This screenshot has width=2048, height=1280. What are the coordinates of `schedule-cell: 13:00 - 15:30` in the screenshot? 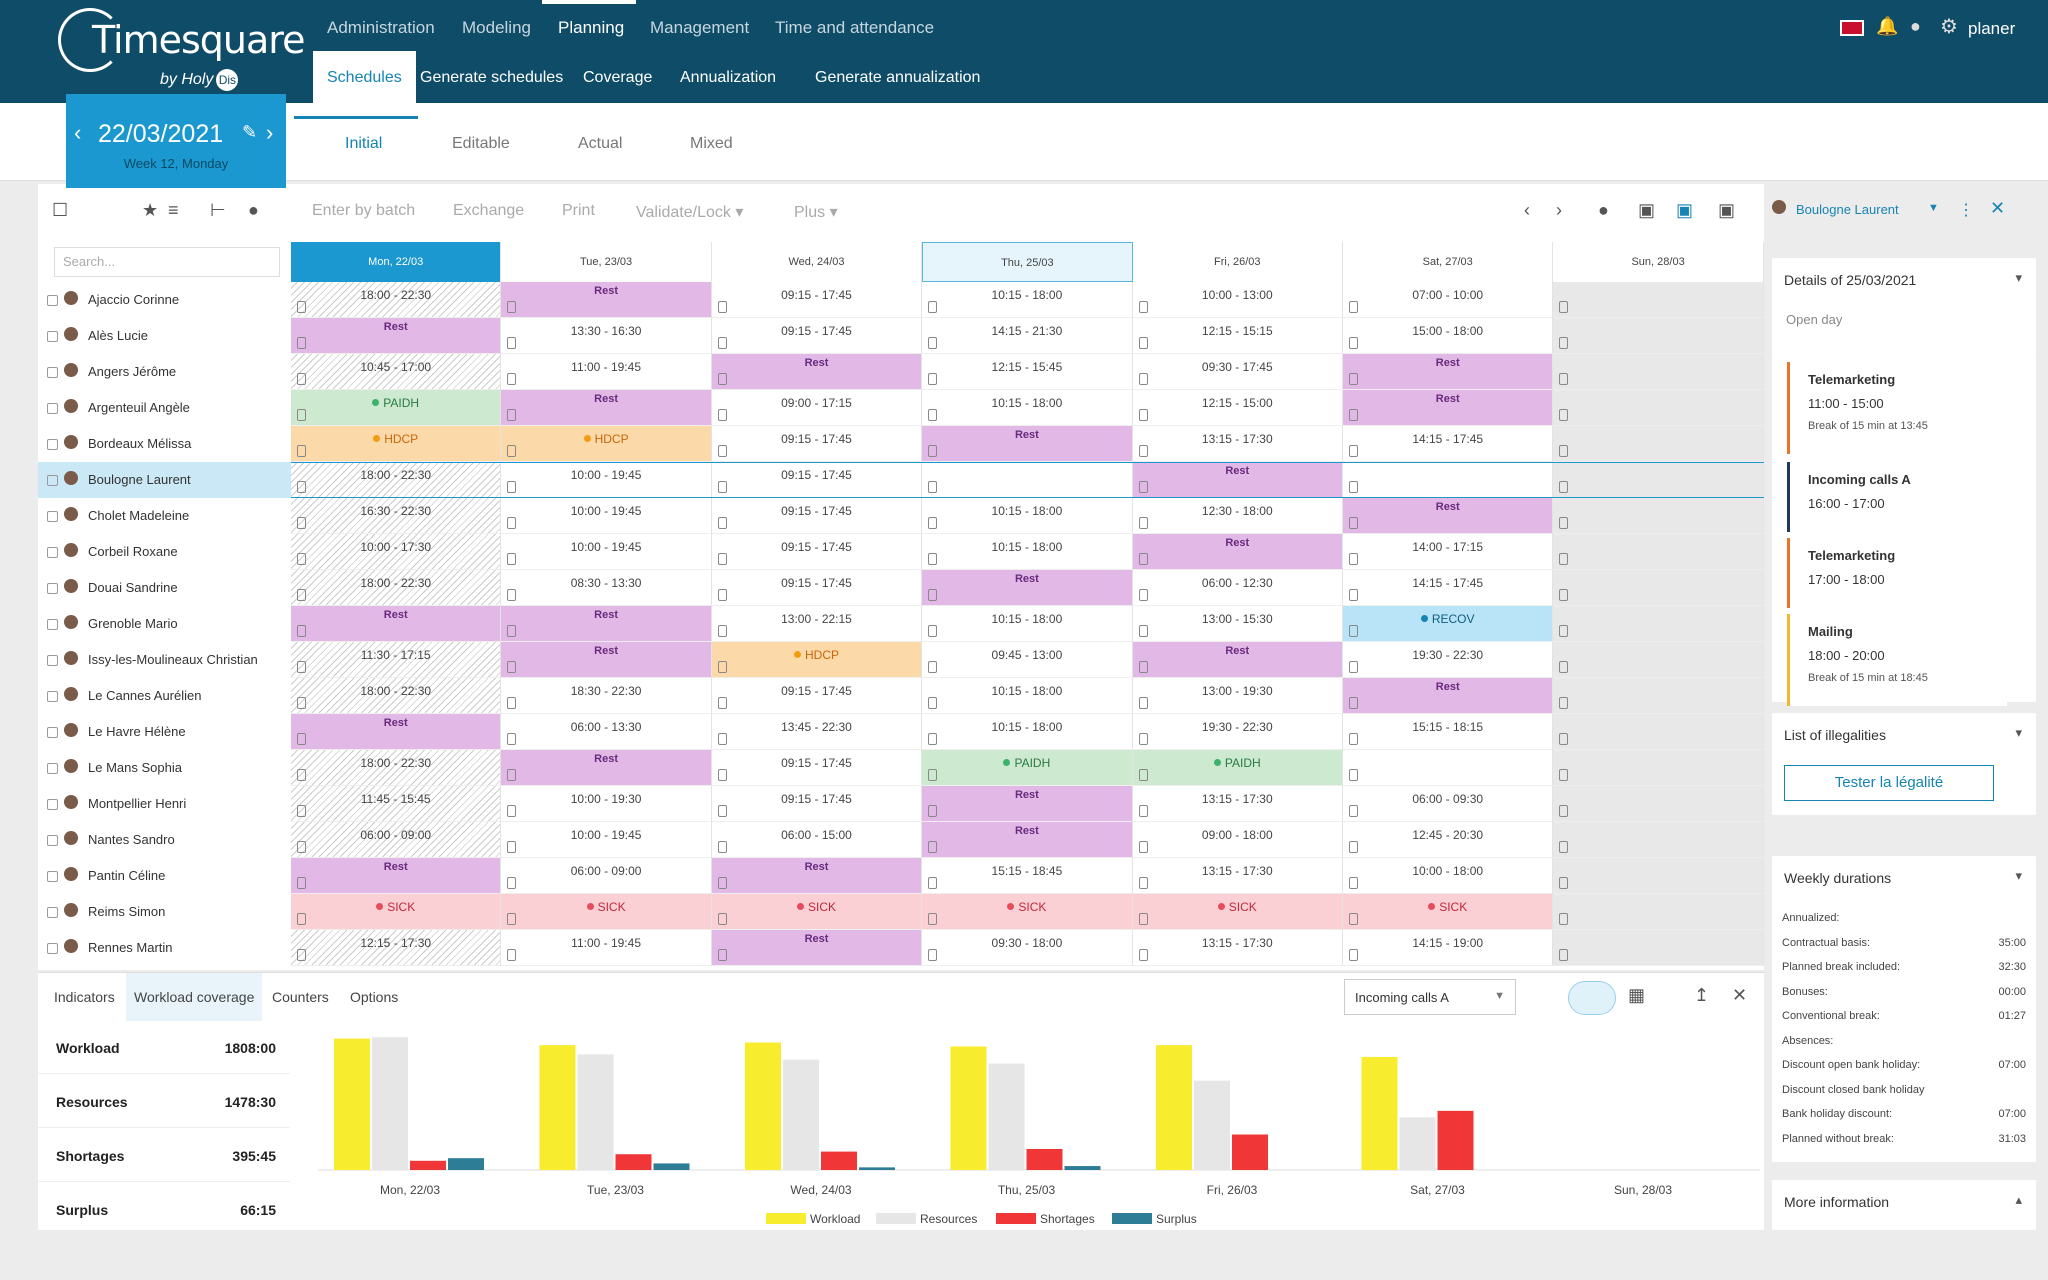 It's located at (1237, 624).